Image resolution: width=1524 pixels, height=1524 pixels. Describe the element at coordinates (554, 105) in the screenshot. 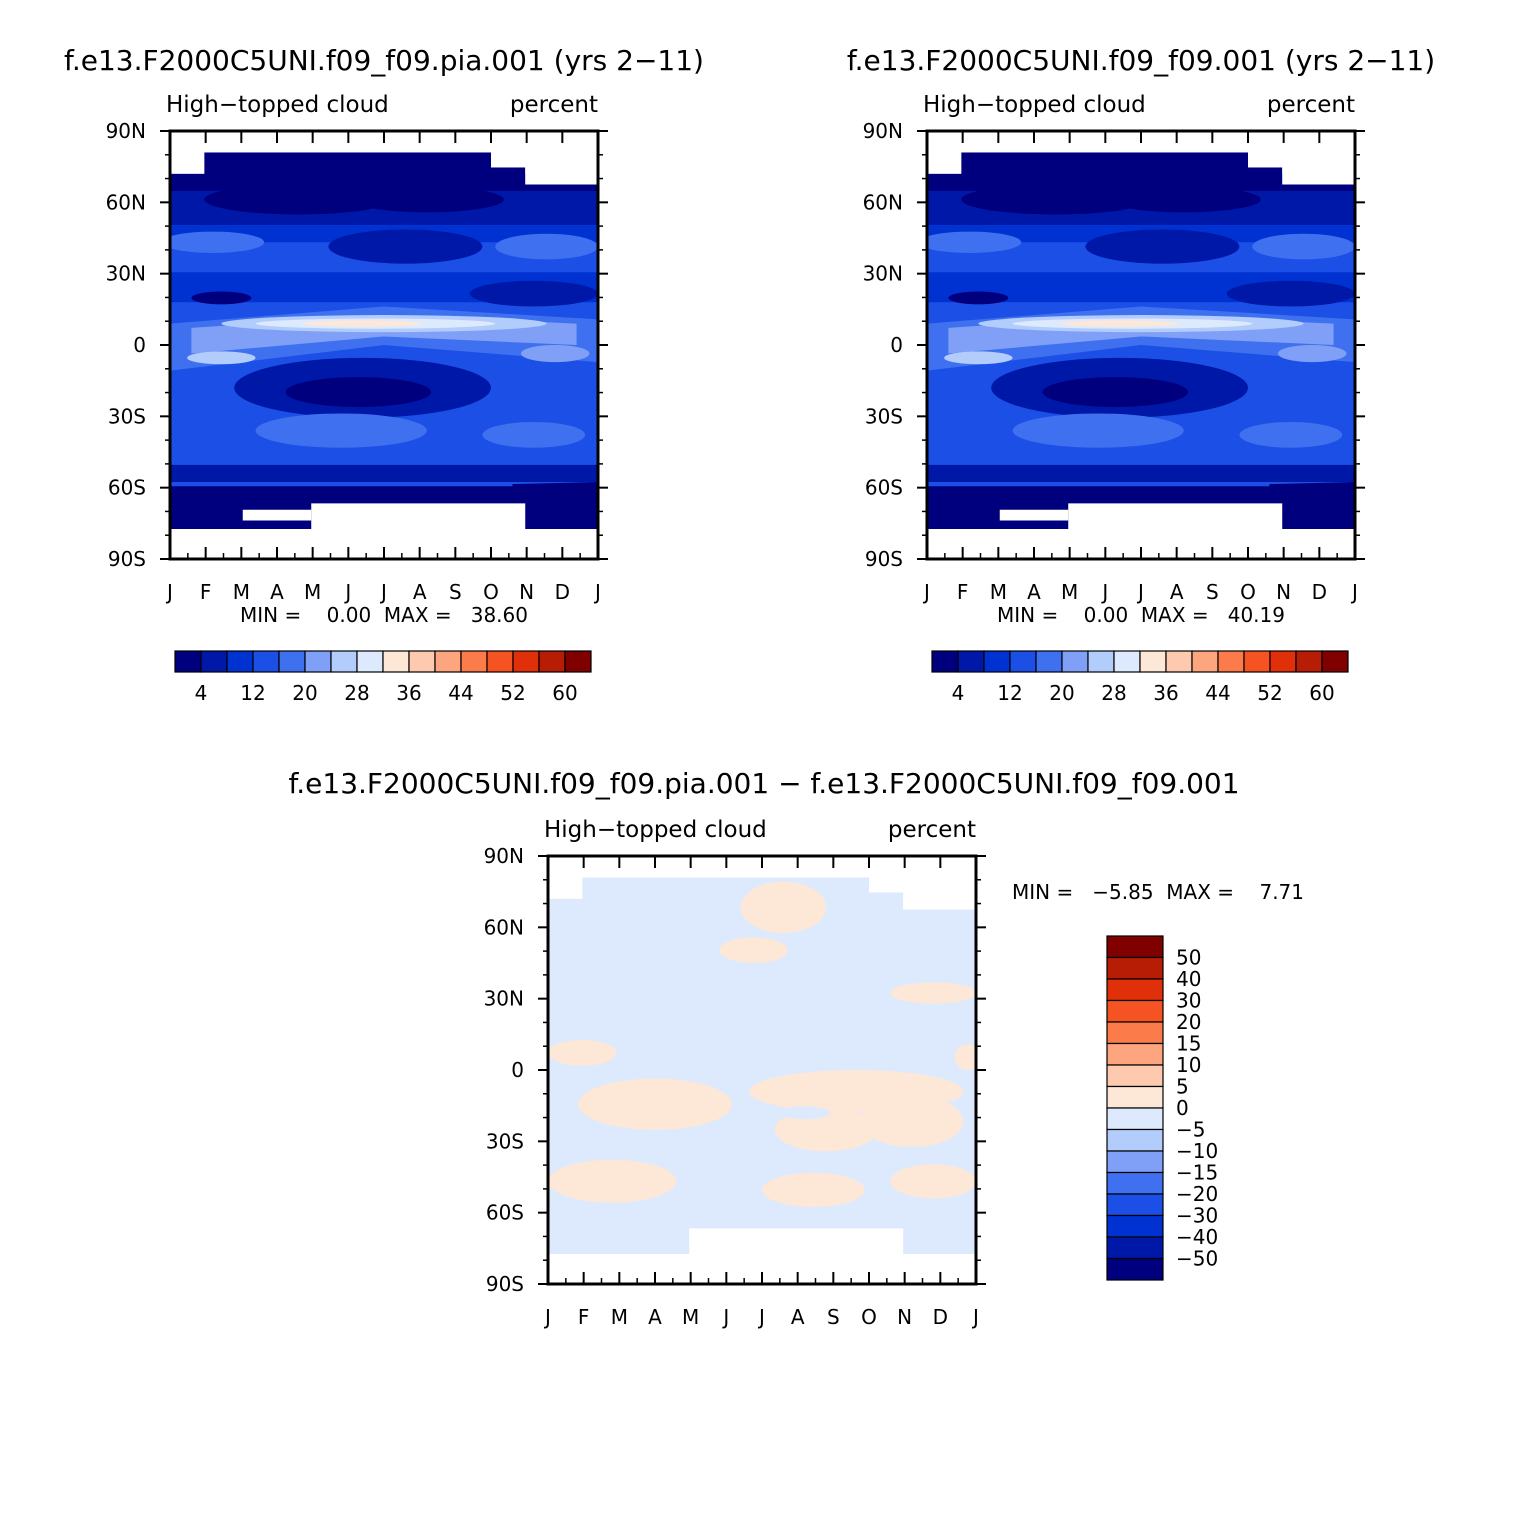

I see `right-string-left: percent` at that location.